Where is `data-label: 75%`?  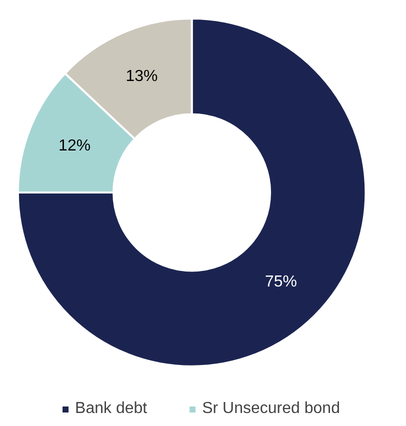 data-label: 75% is located at coordinates (280, 281).